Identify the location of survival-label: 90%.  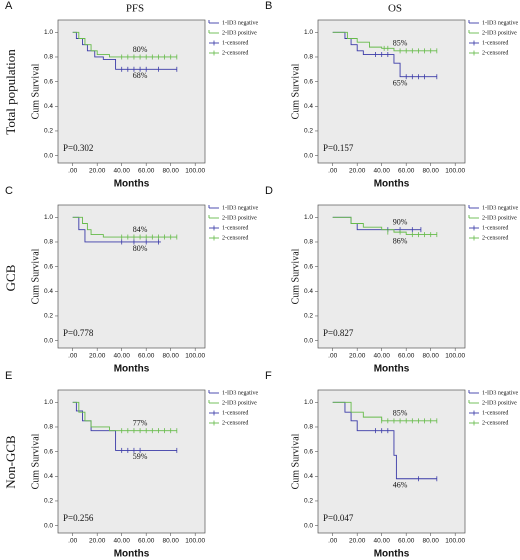
(400, 221).